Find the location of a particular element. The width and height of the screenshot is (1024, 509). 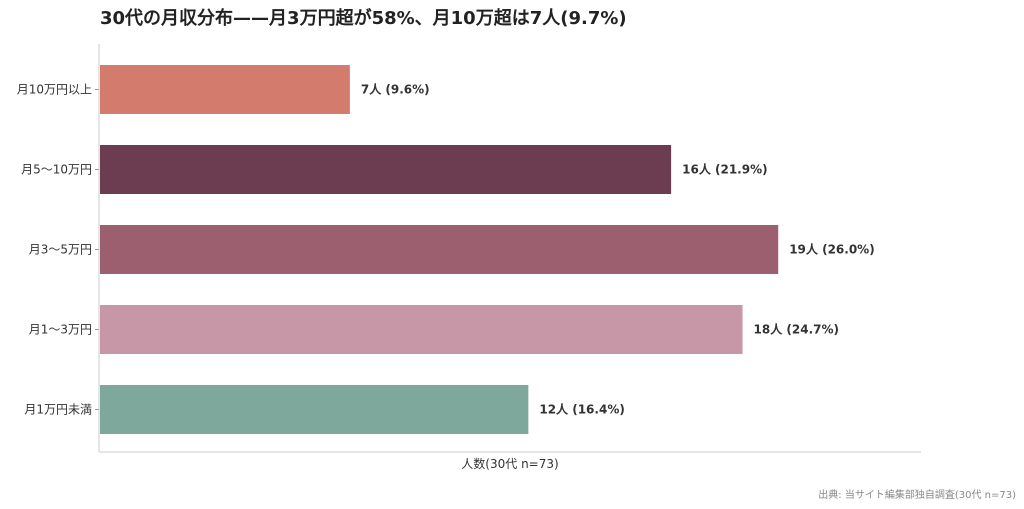

x-axis-label: 人数(30代 n=73) is located at coordinates (509, 463).